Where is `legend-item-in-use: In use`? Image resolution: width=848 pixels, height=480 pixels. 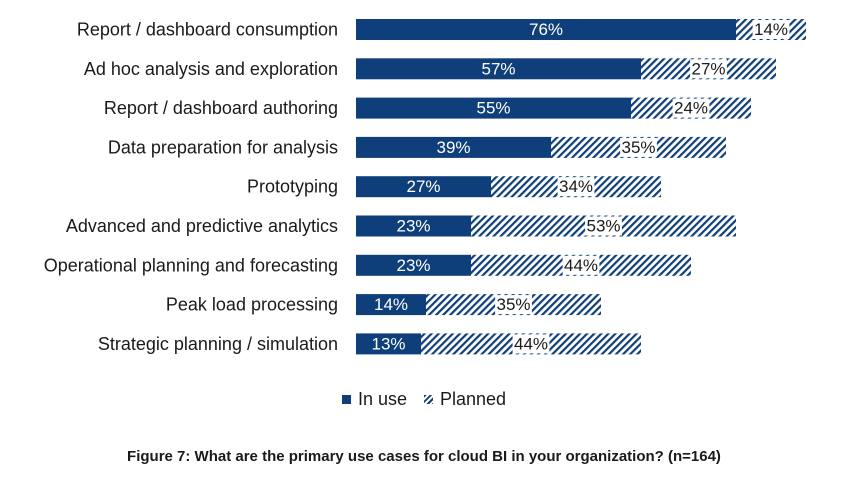 legend-item-in-use: In use is located at coordinates (374, 399).